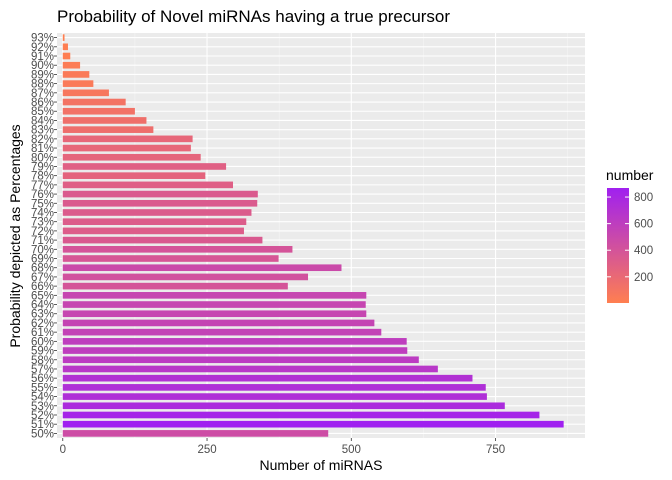 The width and height of the screenshot is (672, 480). What do you see at coordinates (42, 48) in the screenshot?
I see `y-tick-label: 92%` at bounding box center [42, 48].